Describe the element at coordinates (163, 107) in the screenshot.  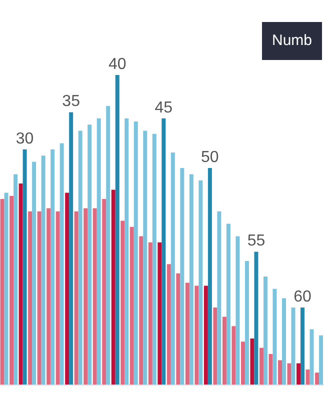
I see `x-tick-label: 45` at that location.